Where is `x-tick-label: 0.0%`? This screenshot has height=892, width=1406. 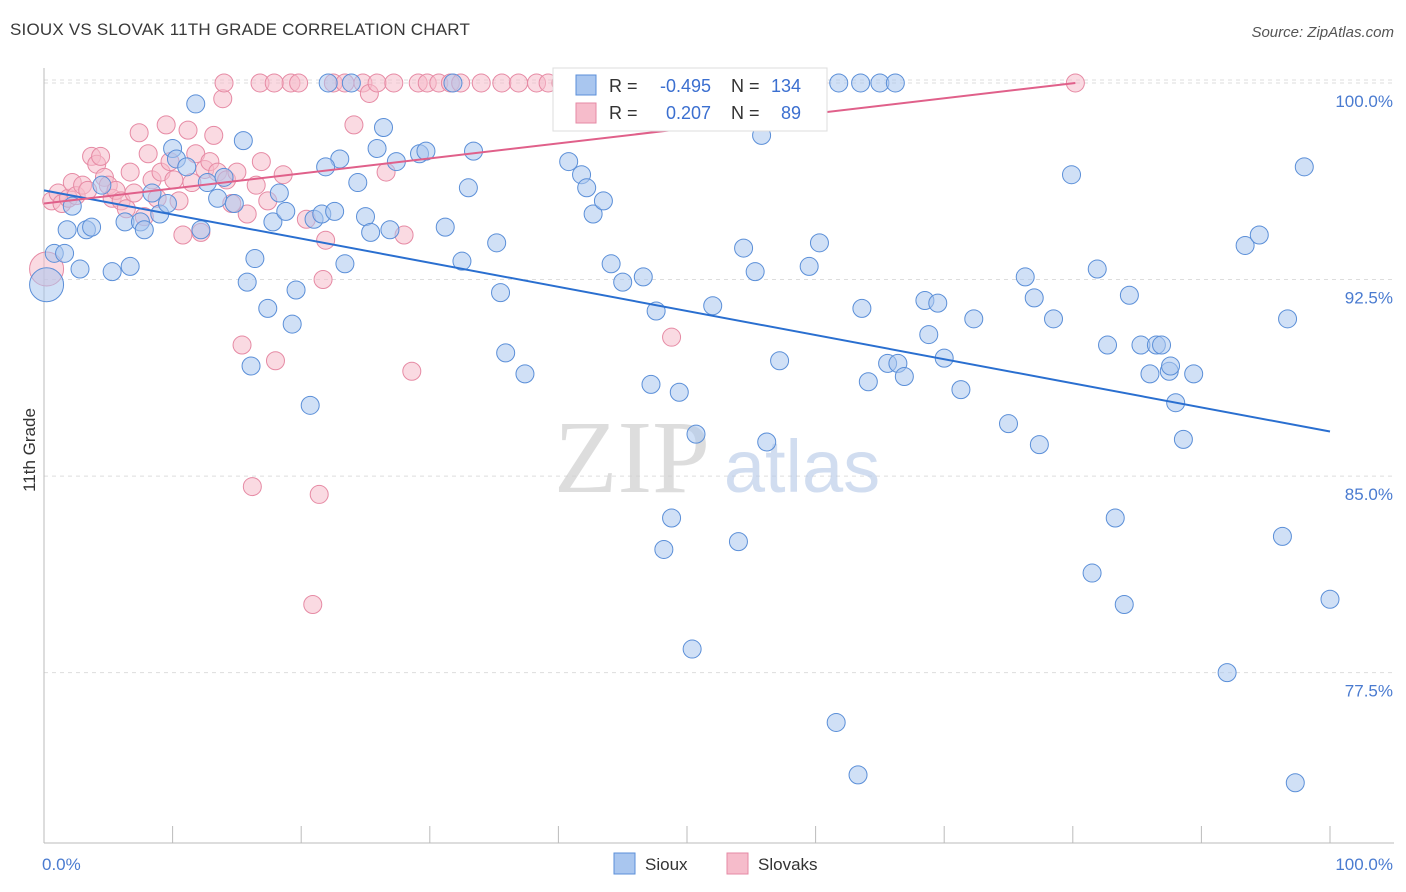 x-tick-label: 0.0% is located at coordinates (61, 864).